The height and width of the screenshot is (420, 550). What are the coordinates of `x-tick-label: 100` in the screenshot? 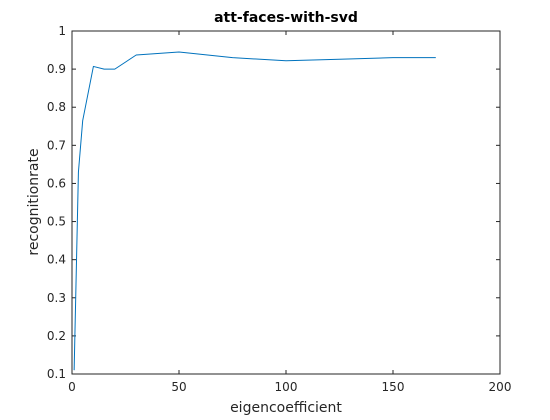 It's located at (286, 387).